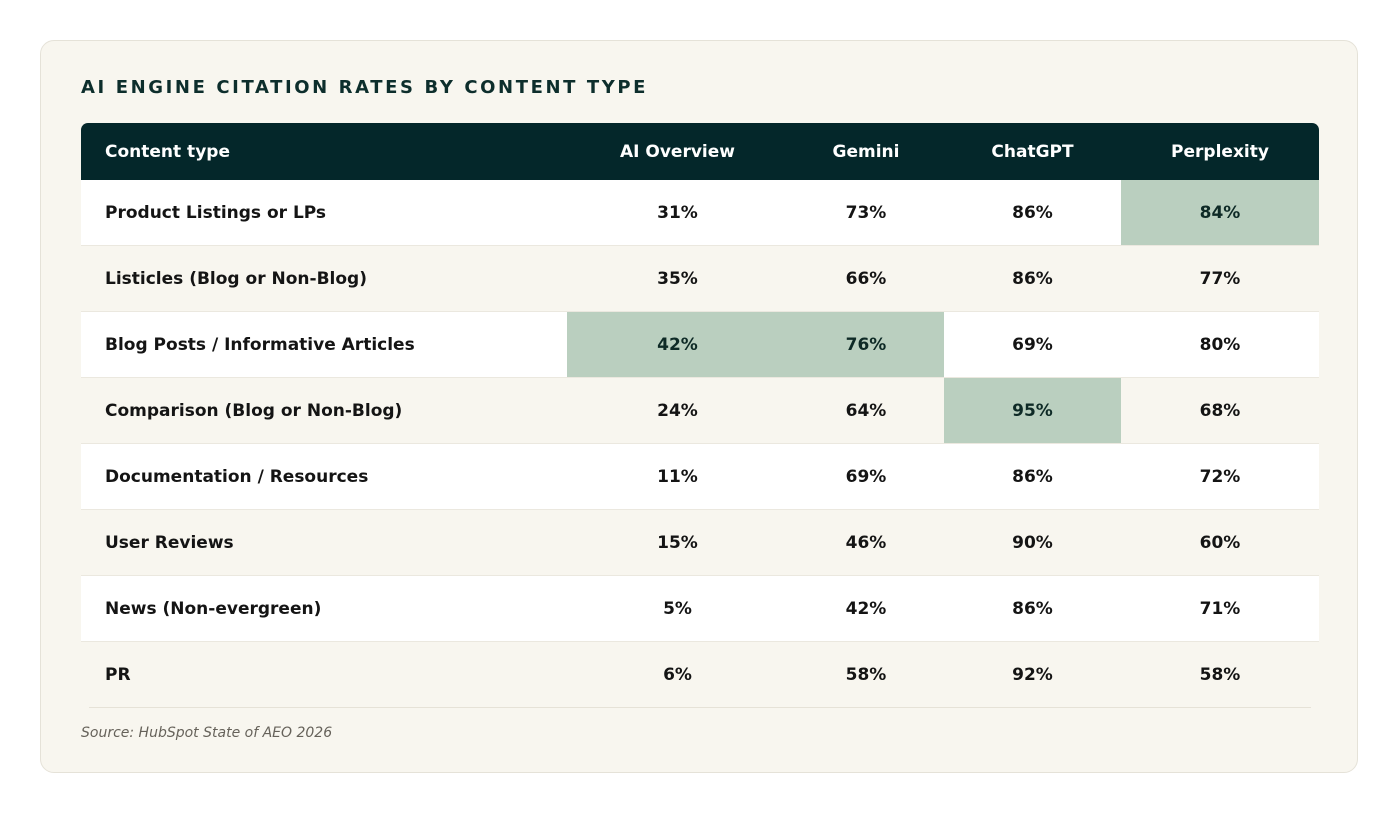 The width and height of the screenshot is (1400, 815). What do you see at coordinates (866, 212) in the screenshot?
I see `value-cell-gemini: 73%` at bounding box center [866, 212].